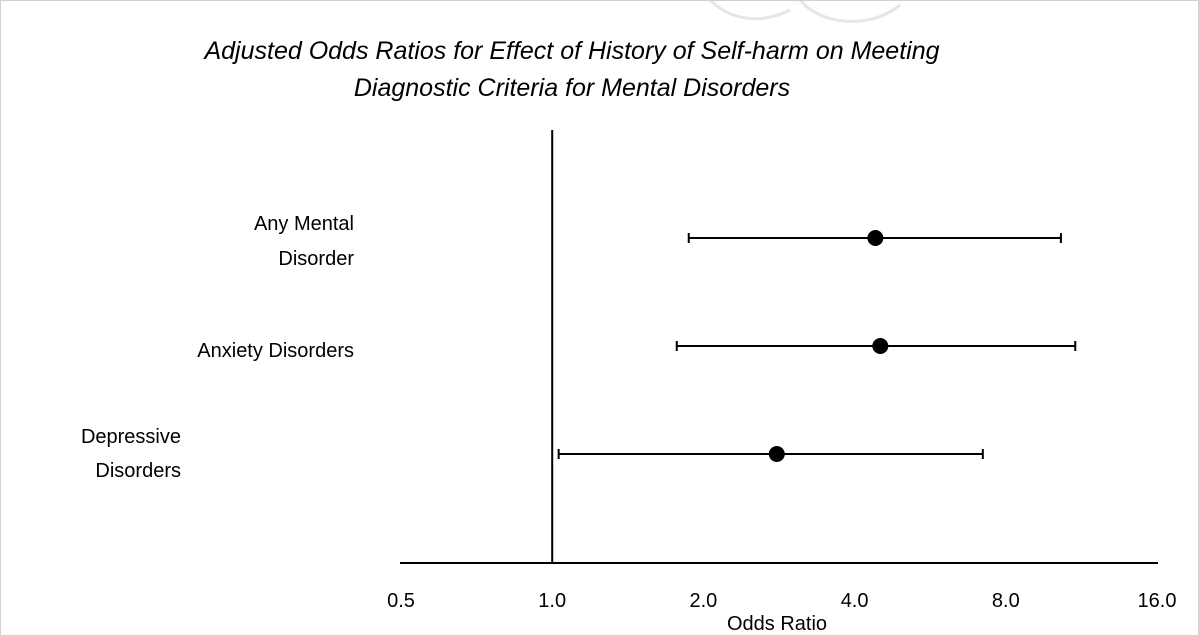 Image resolution: width=1199 pixels, height=635 pixels. I want to click on x-tick-label: 1.0, so click(552, 601).